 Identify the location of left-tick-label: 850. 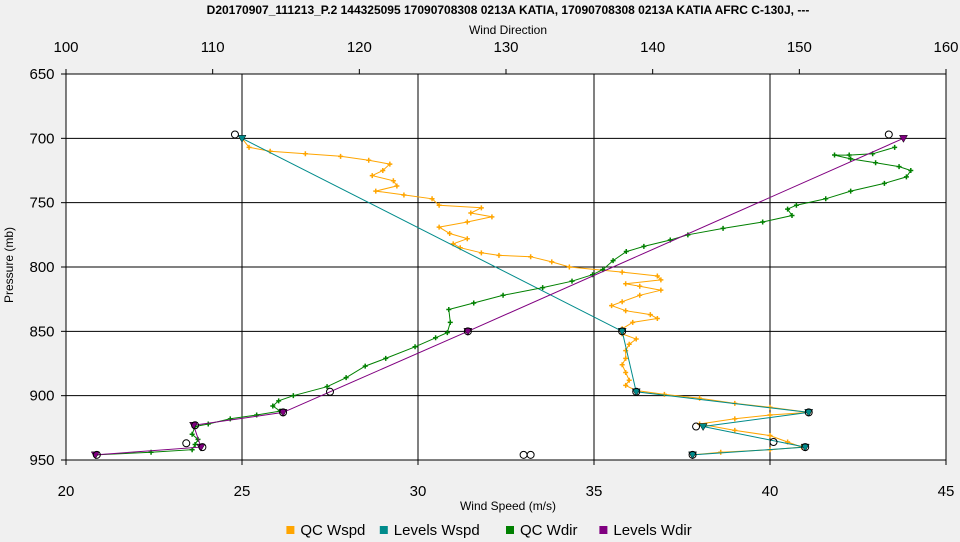
(41, 331).